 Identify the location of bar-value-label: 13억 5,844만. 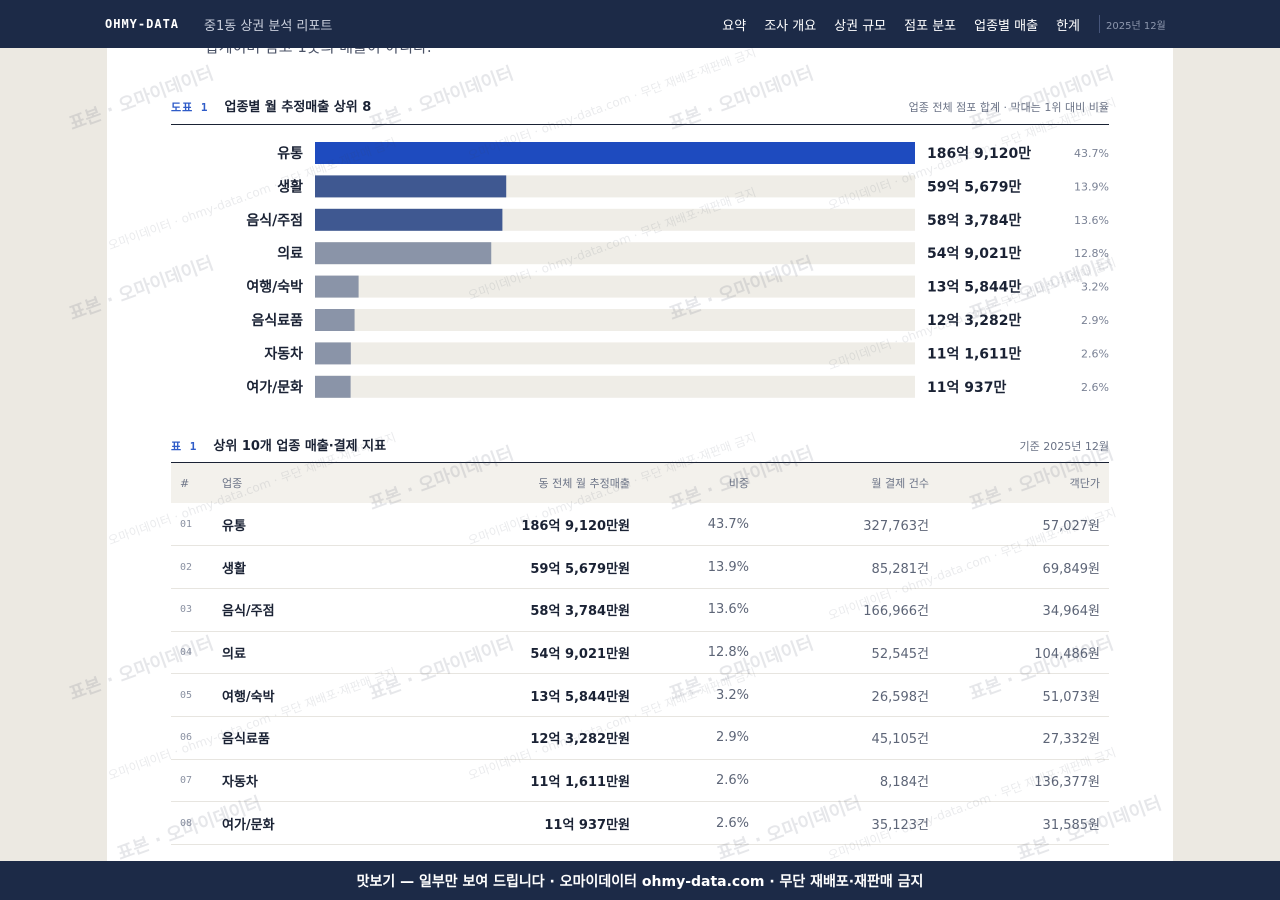
(974, 288).